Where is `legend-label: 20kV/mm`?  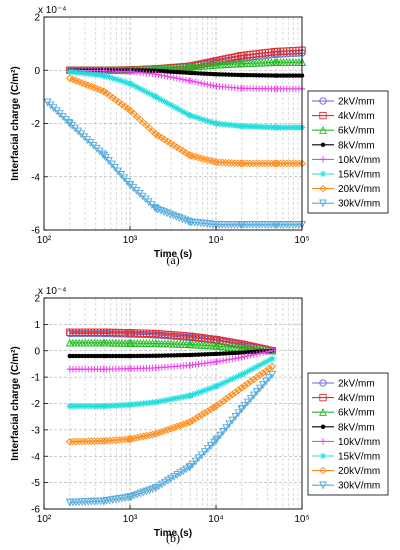
legend-label: 20kV/mm is located at coordinates (359, 189).